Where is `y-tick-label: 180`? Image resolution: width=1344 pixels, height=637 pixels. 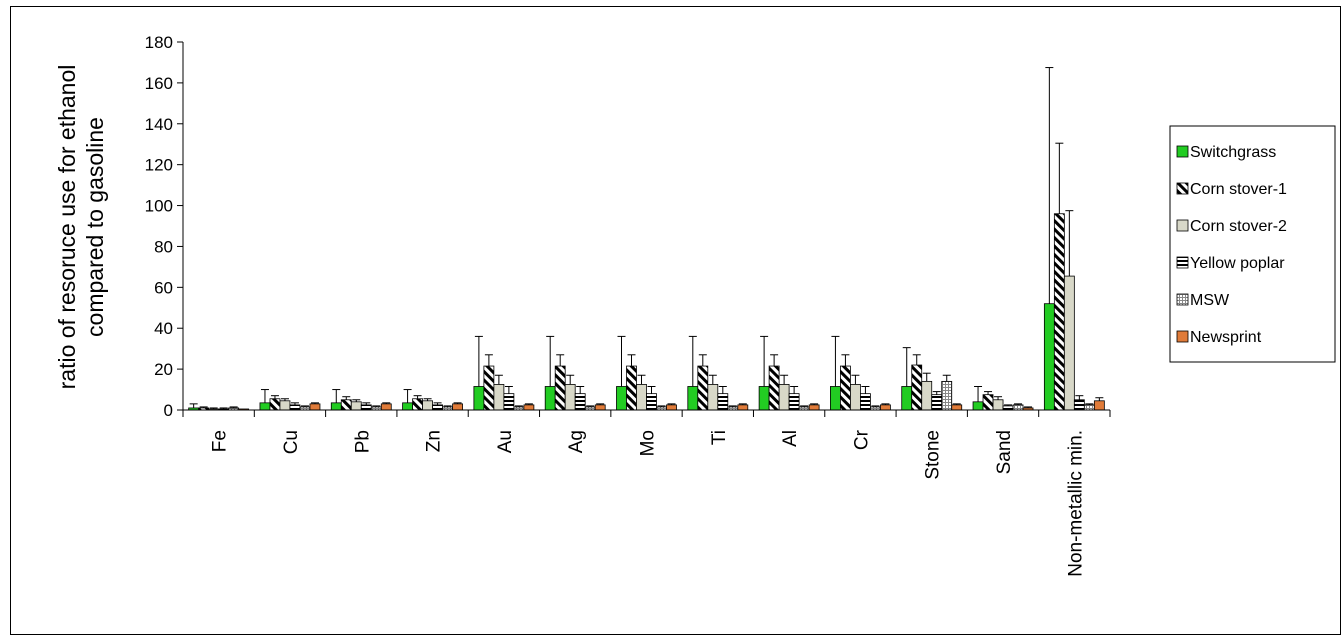
y-tick-label: 180 is located at coordinates (159, 42).